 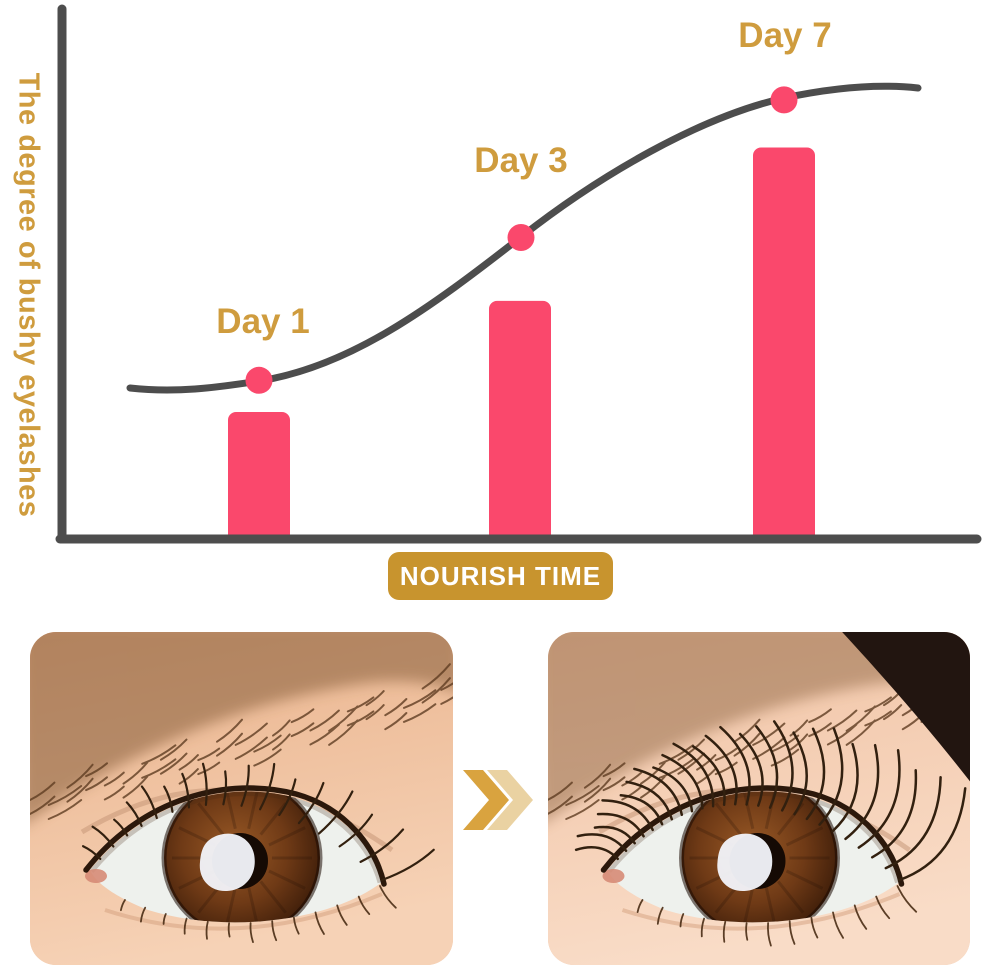 I want to click on y-axis-label: The degree of bushy eyelashes, so click(x=28, y=295).